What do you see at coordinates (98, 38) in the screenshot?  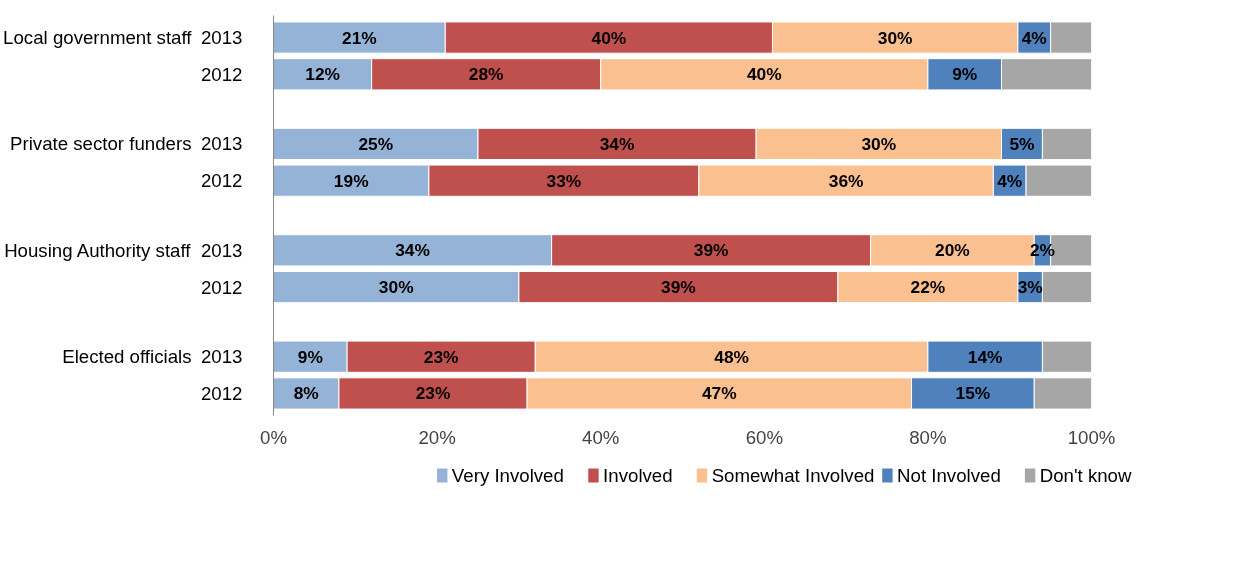 I see `text: Local government staff` at bounding box center [98, 38].